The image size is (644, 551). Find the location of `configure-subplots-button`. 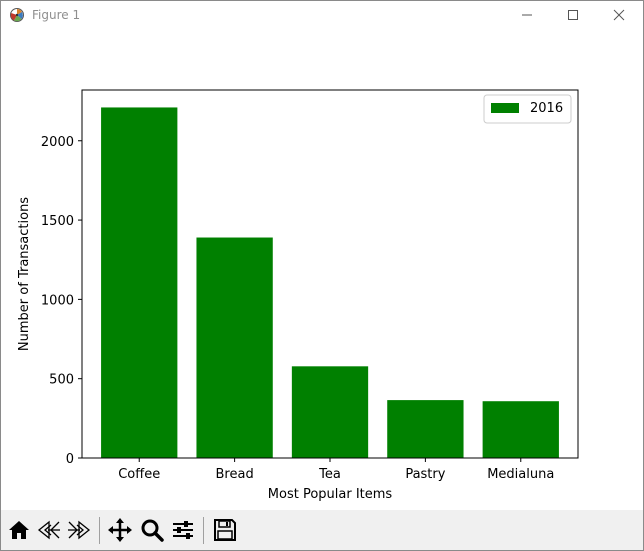

configure-subplots-button is located at coordinates (183, 530).